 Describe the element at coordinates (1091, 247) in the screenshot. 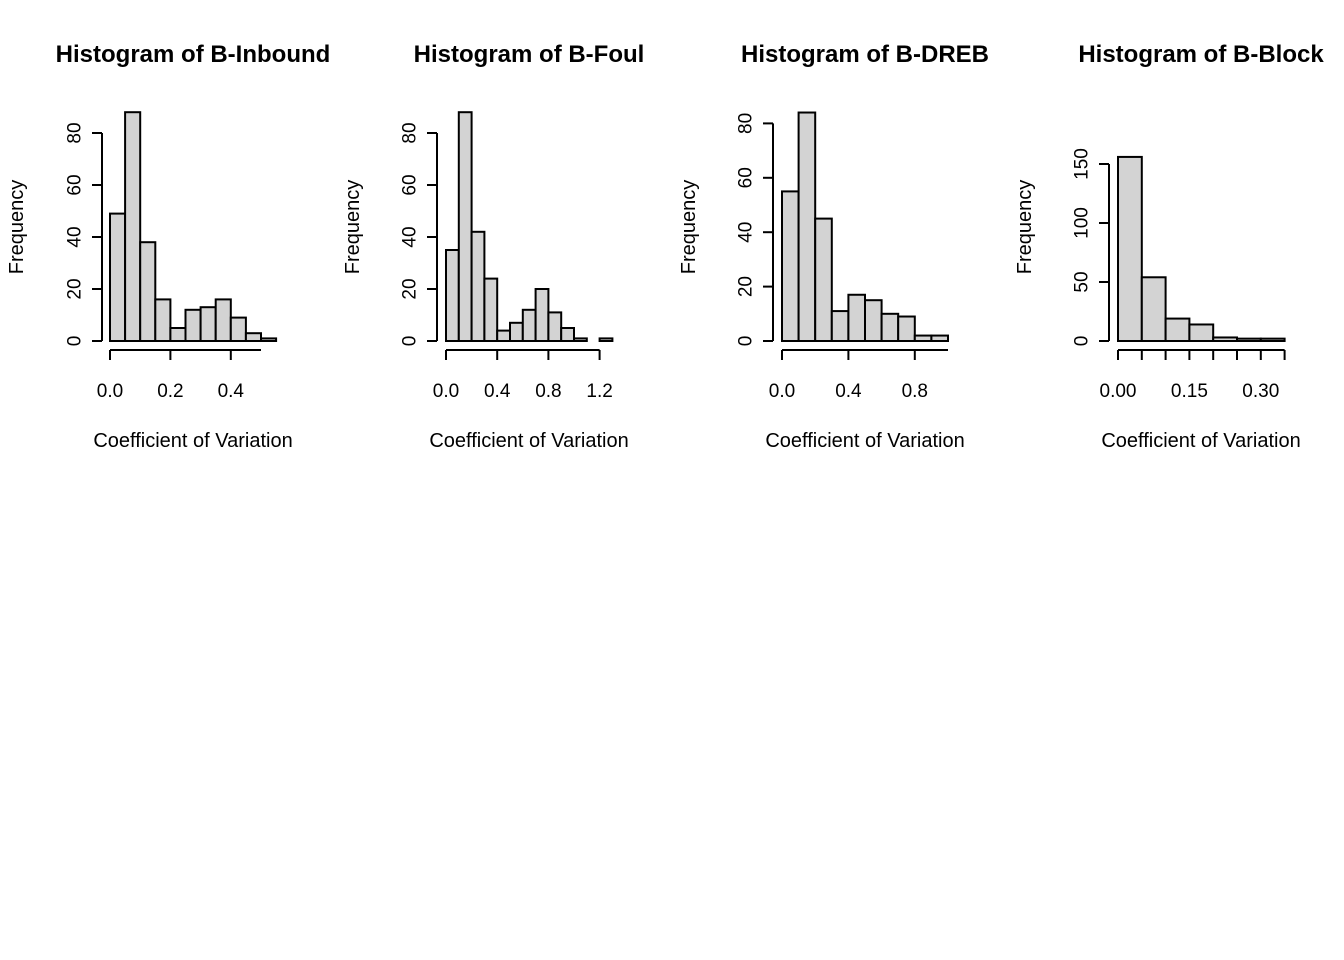

I see `y-axis: 0 50 100 150` at that location.